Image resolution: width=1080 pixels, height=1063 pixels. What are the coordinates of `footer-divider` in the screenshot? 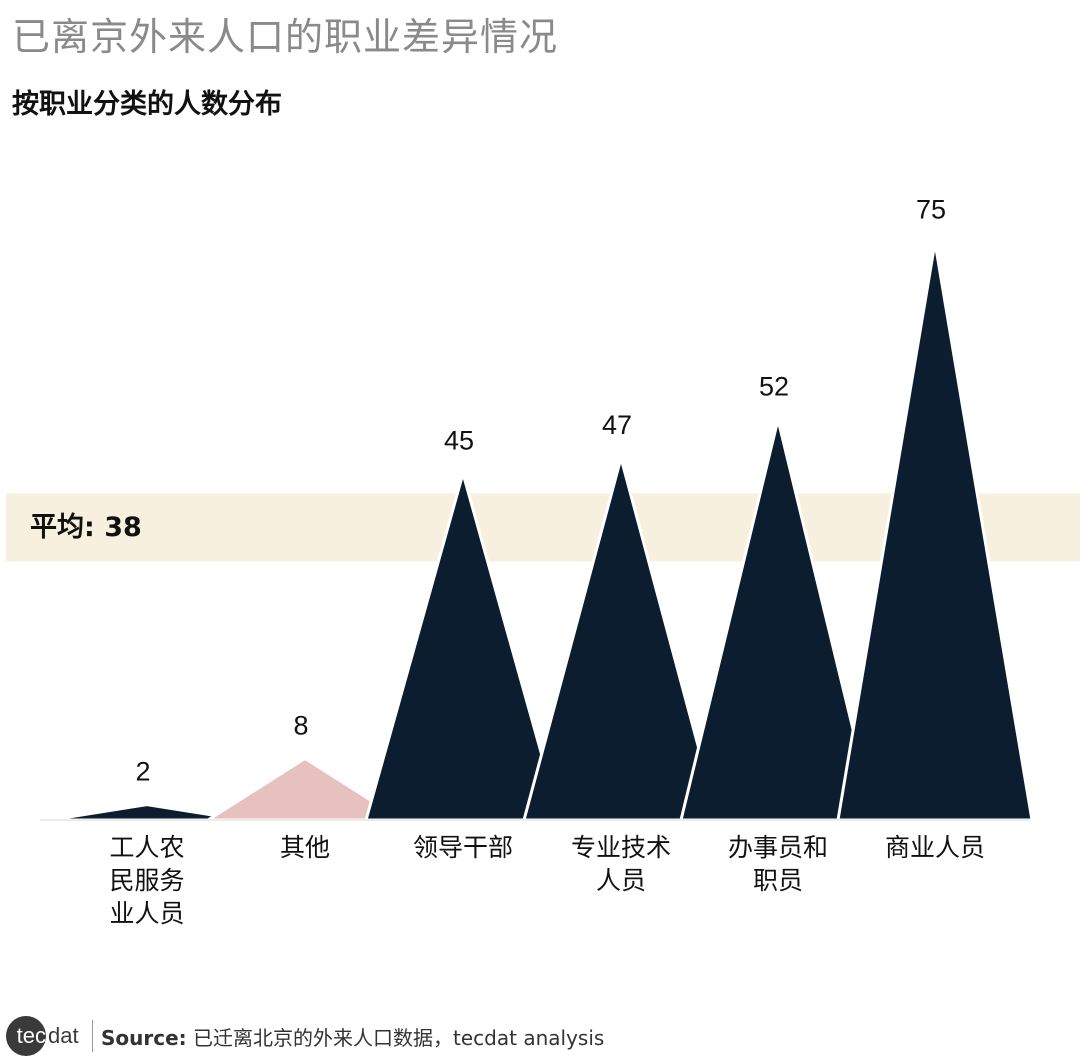 It's located at (92, 1036).